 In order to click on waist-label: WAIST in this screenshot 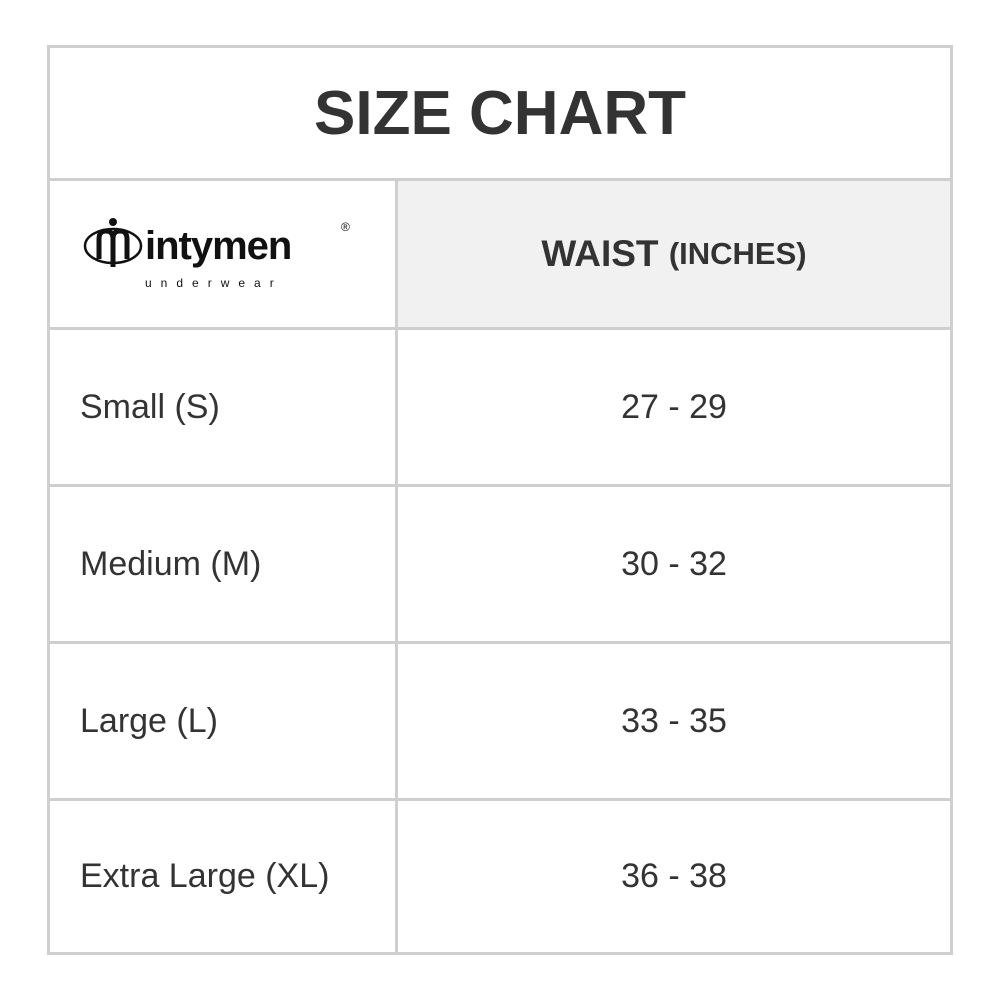, I will do `click(600, 253)`.